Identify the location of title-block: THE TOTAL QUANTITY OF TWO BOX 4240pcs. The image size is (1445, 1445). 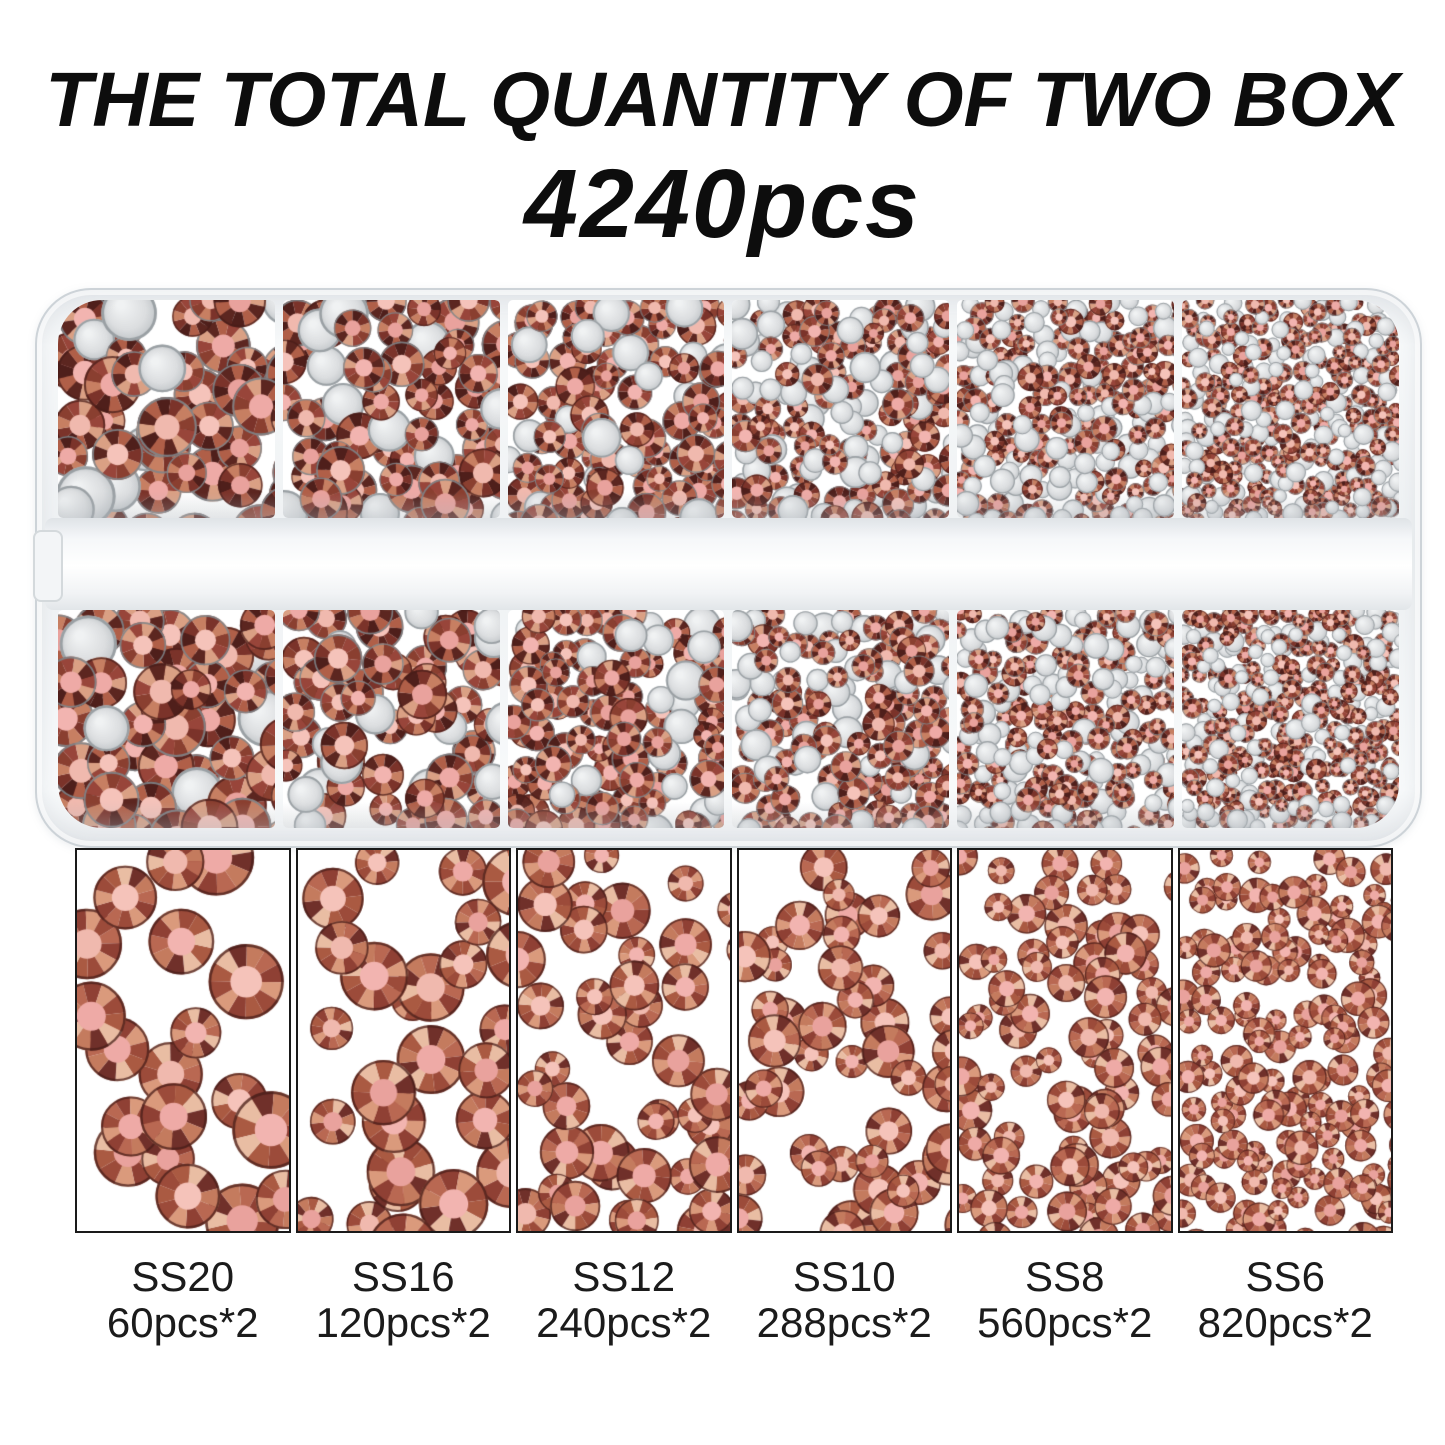
(722, 157).